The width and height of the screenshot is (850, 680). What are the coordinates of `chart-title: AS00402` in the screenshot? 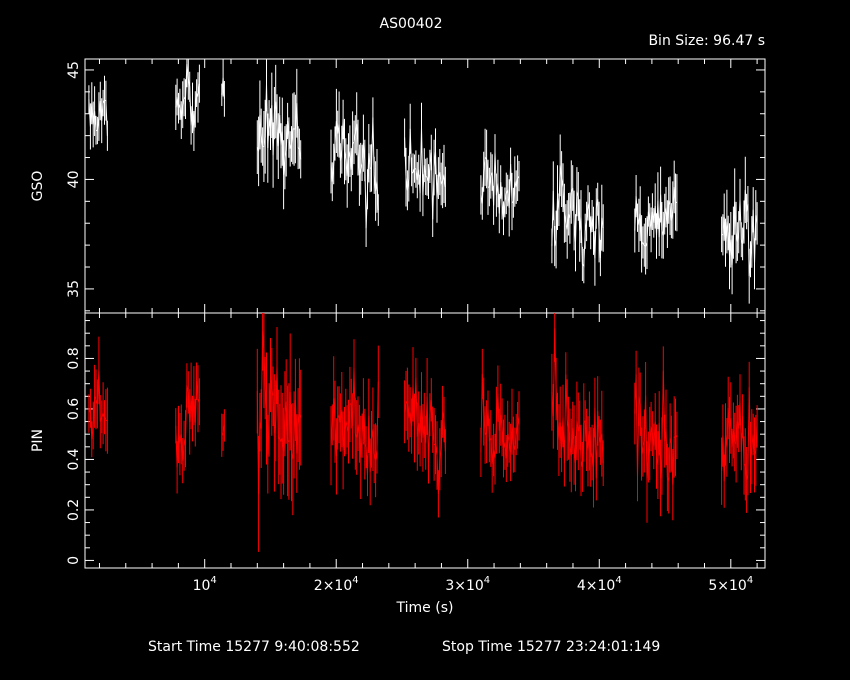 It's located at (411, 24).